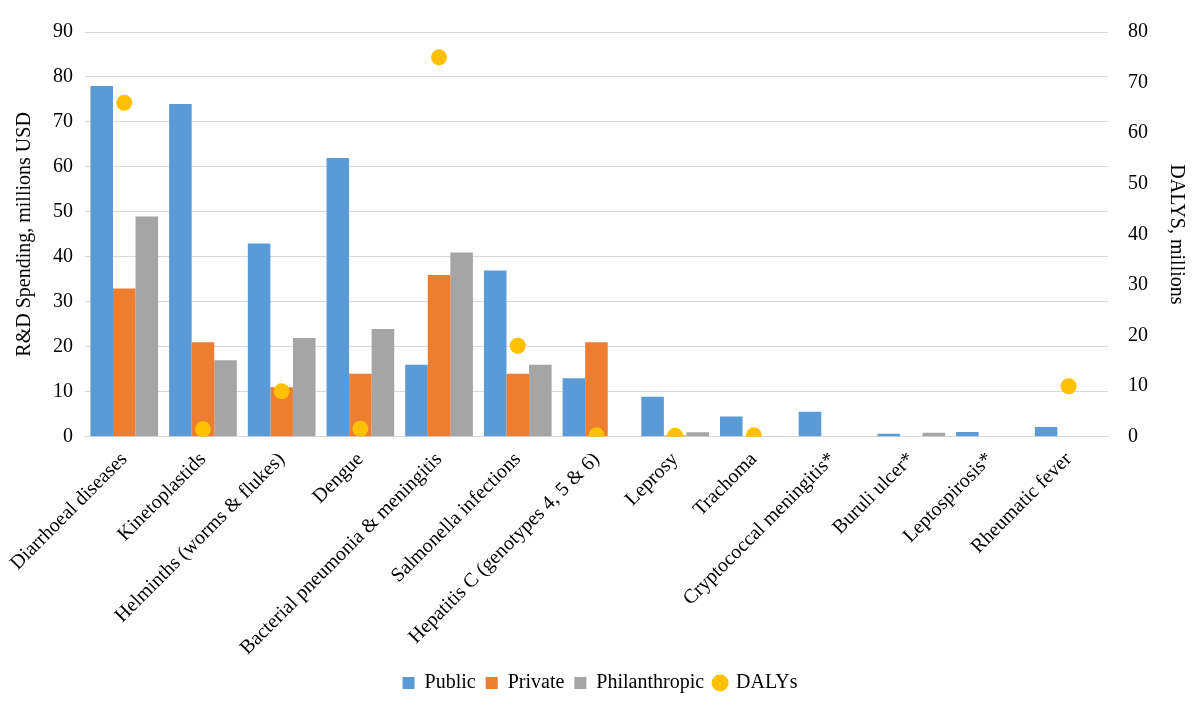  I want to click on y2-tick-label: 40, so click(1138, 232).